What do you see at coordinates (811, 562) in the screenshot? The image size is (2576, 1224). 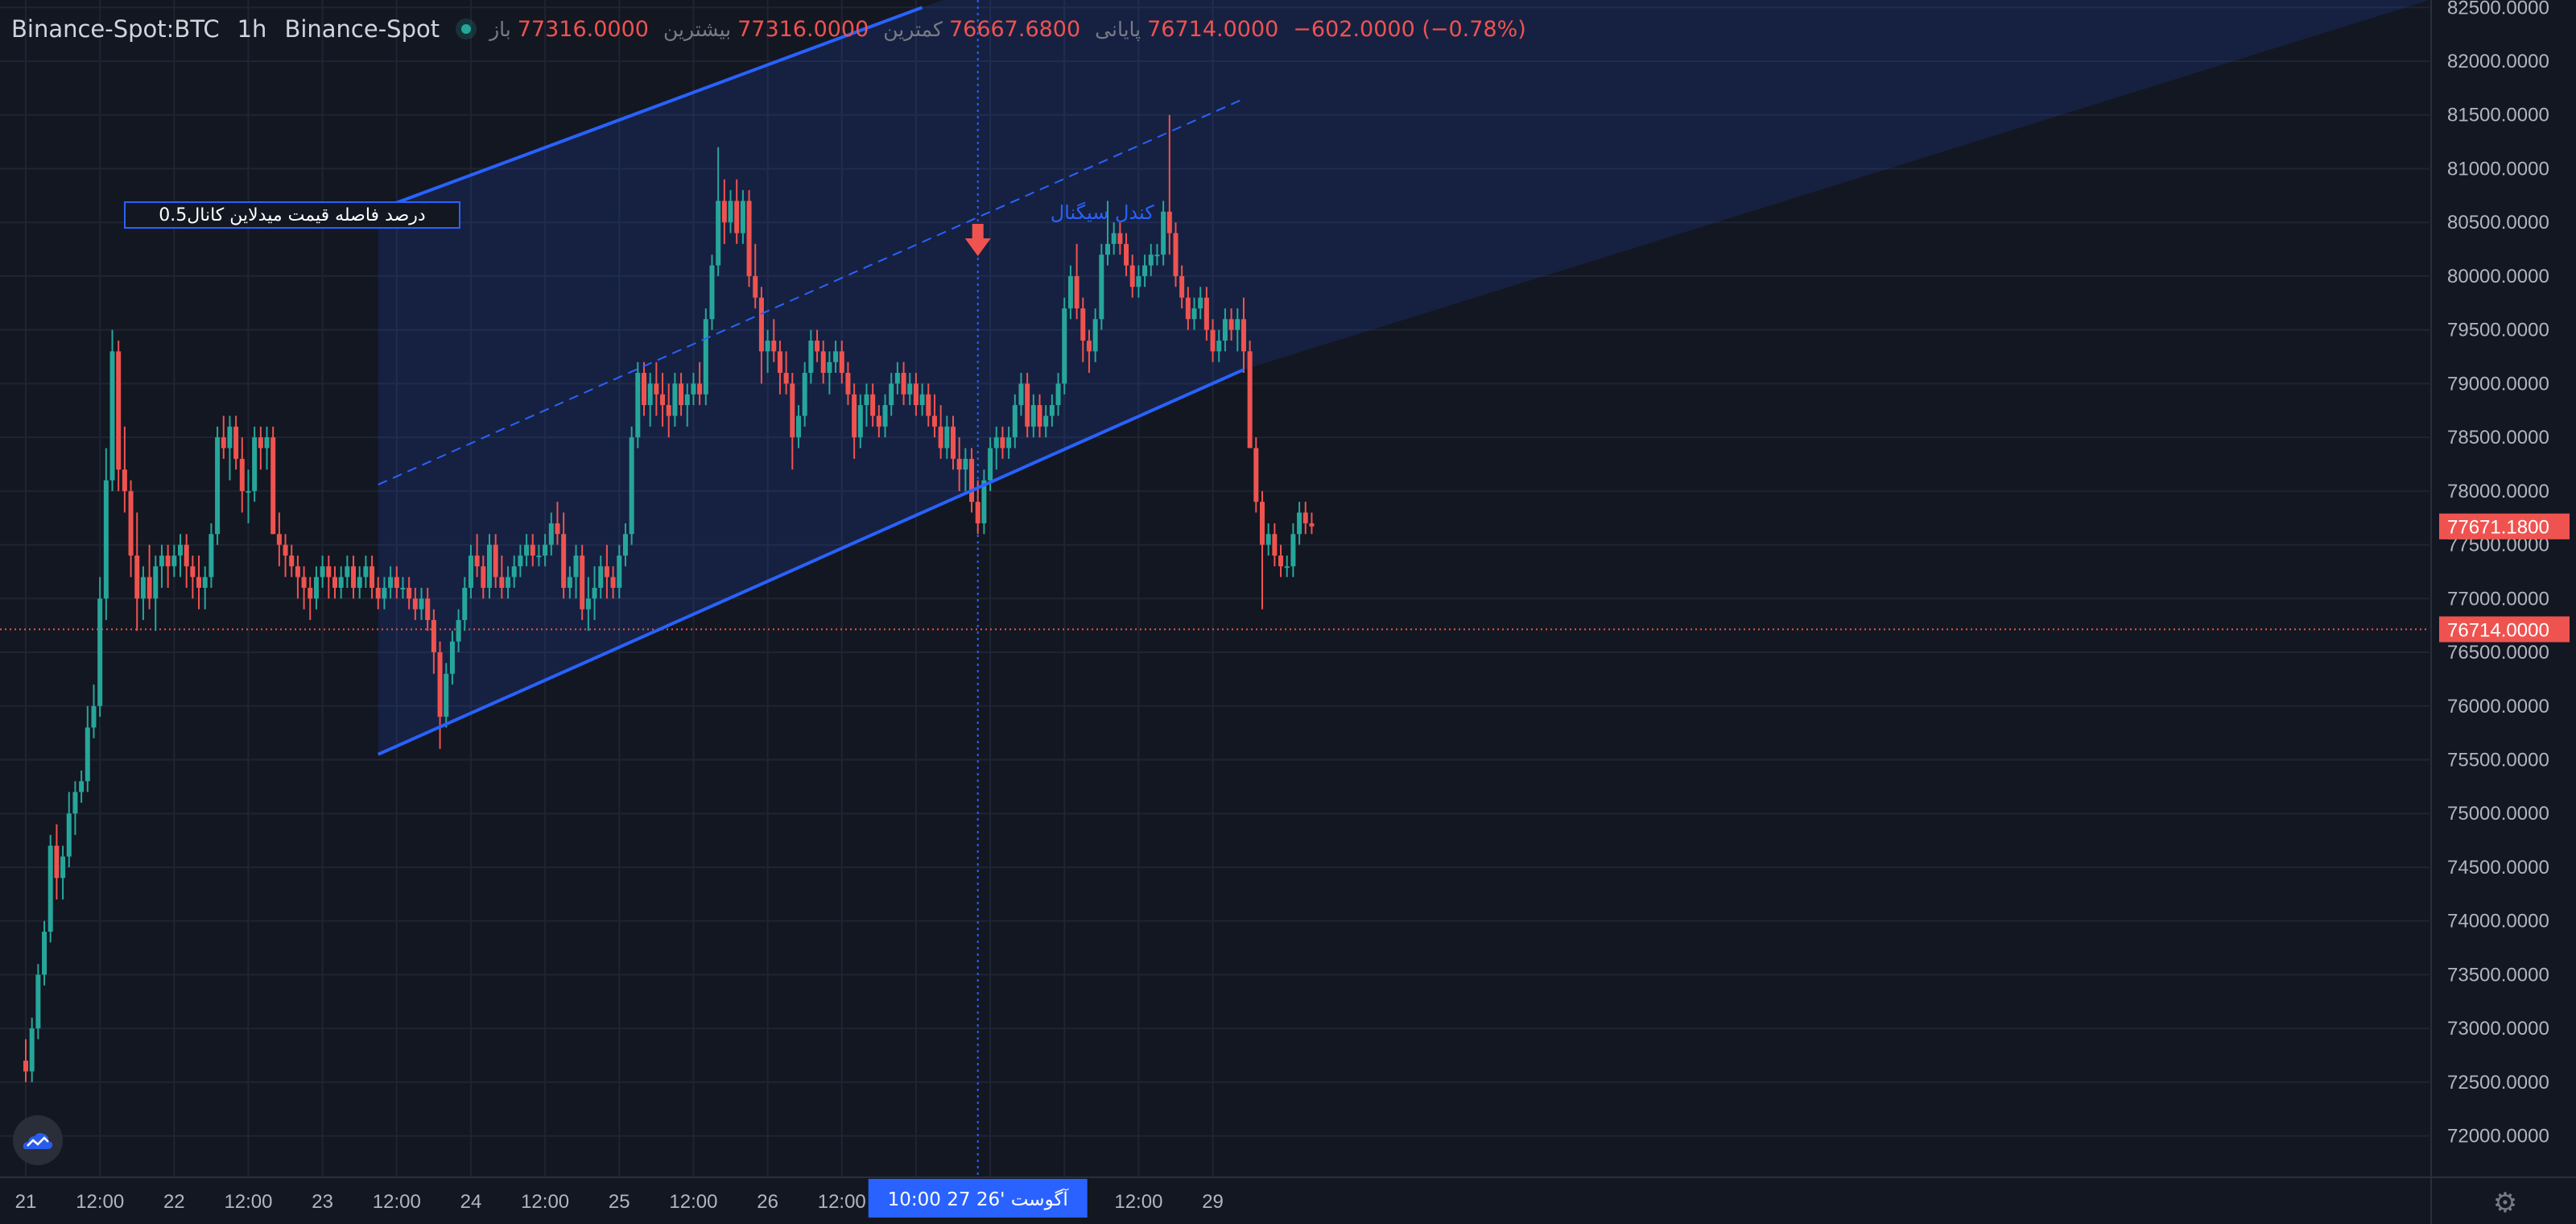 I see `channel-lower-line` at bounding box center [811, 562].